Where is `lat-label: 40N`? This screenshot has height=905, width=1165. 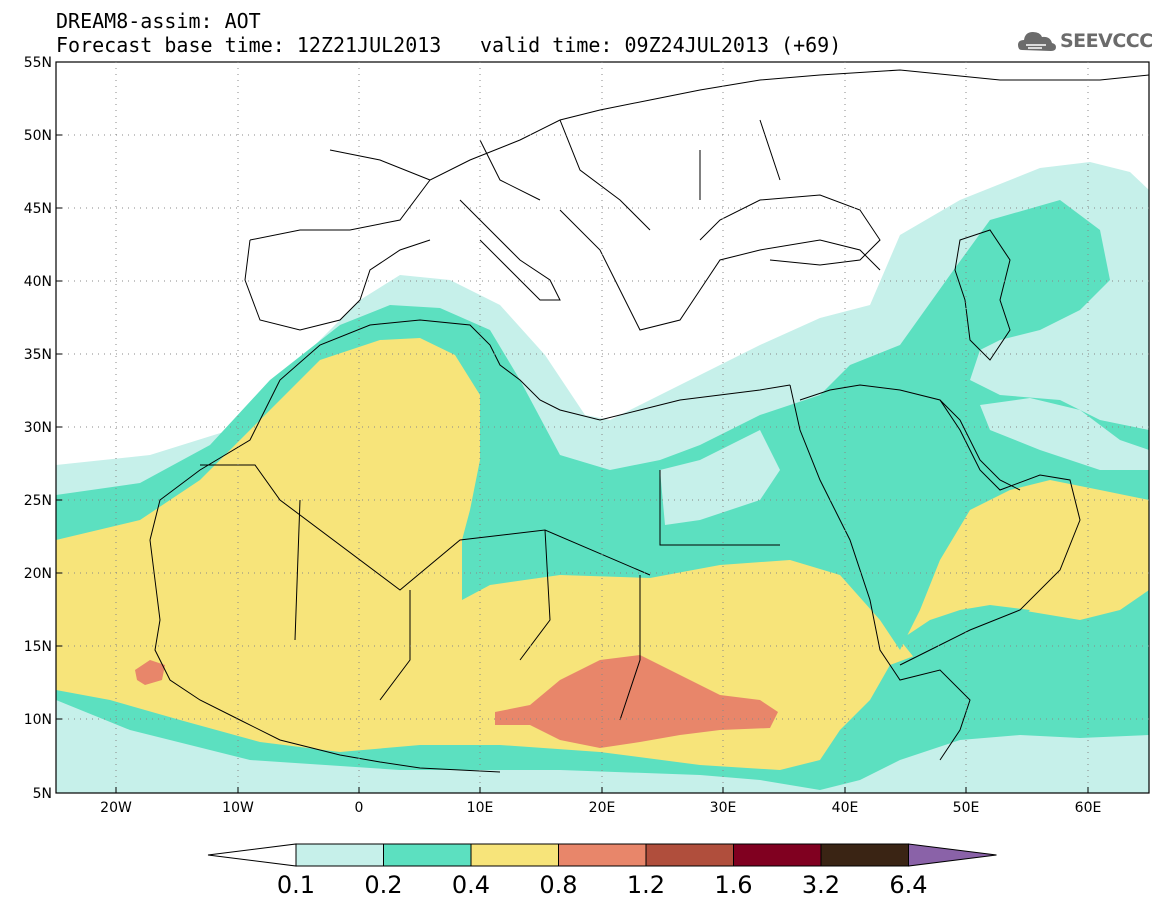 lat-label: 40N is located at coordinates (38, 282).